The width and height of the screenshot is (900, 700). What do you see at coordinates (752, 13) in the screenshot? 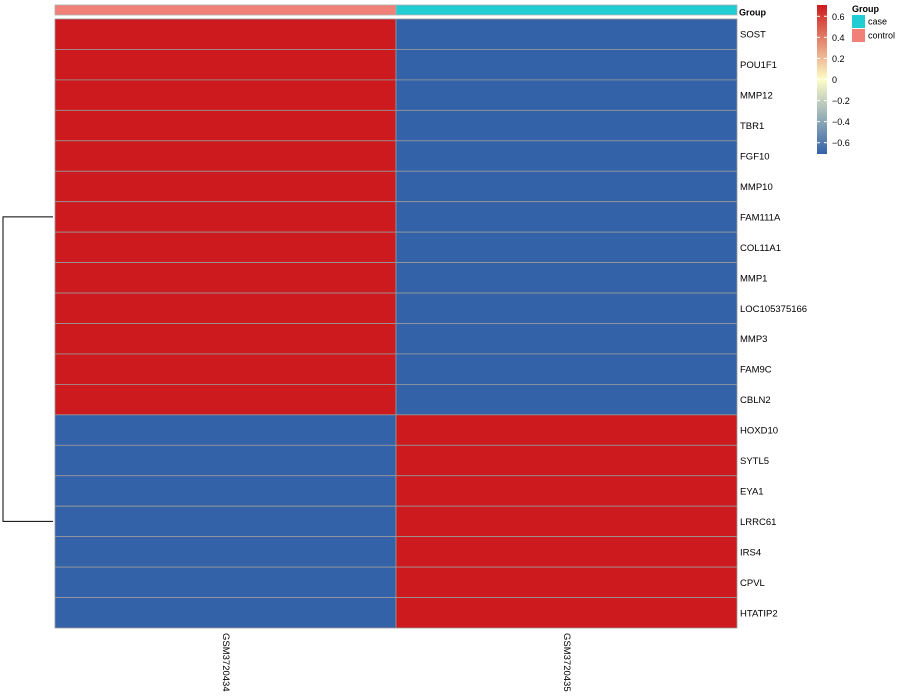
I see `group-annotation-label: Group` at bounding box center [752, 13].